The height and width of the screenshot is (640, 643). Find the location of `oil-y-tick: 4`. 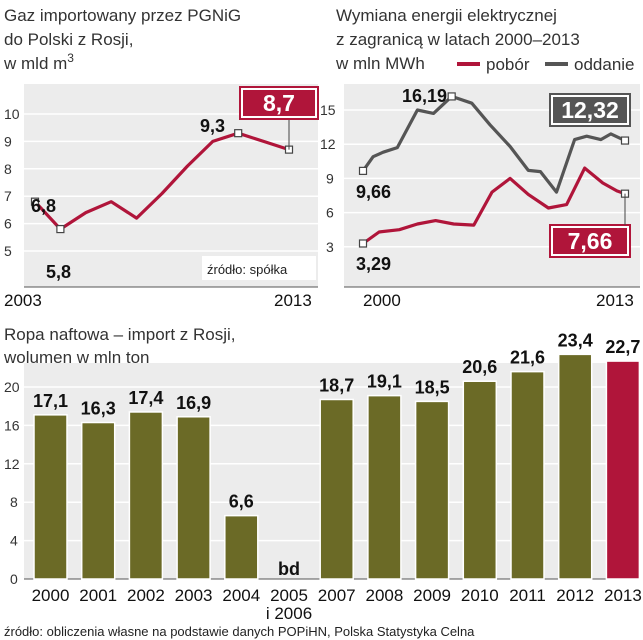

oil-y-tick: 4 is located at coordinates (14, 541).